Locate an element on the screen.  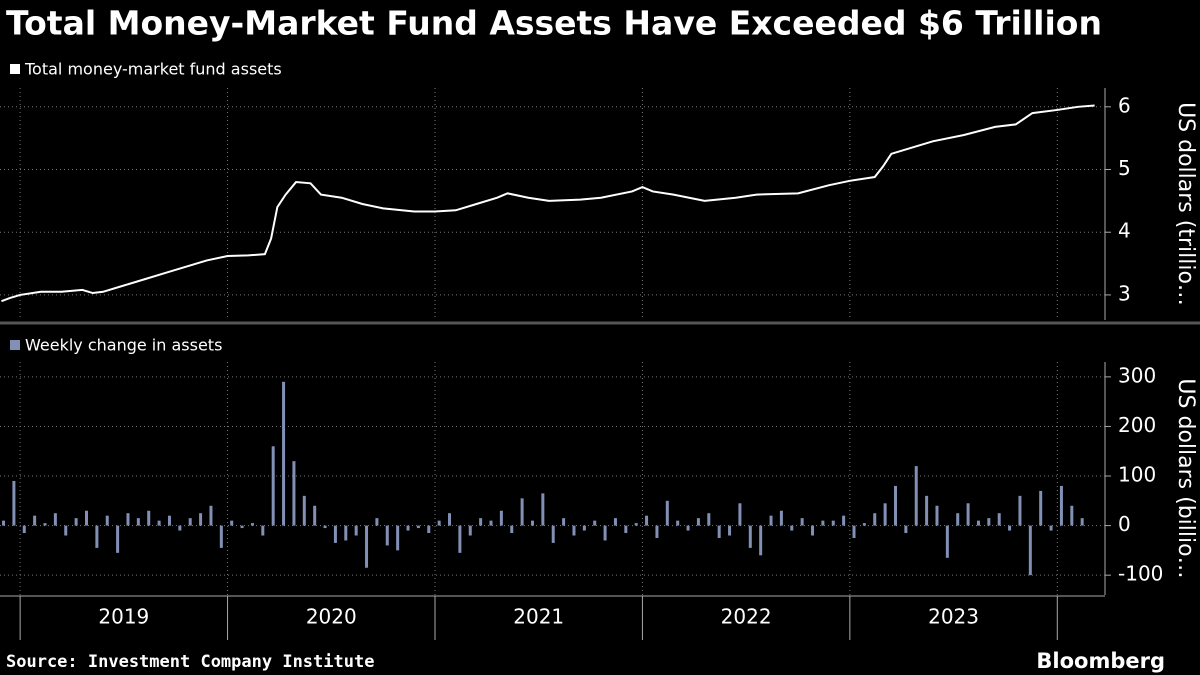
x-tick-label: 2021 is located at coordinates (538, 617).